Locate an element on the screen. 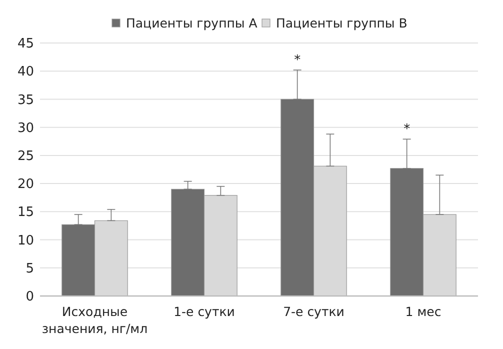 The width and height of the screenshot is (503, 349). legend-label: Пациенты группы А is located at coordinates (192, 22).